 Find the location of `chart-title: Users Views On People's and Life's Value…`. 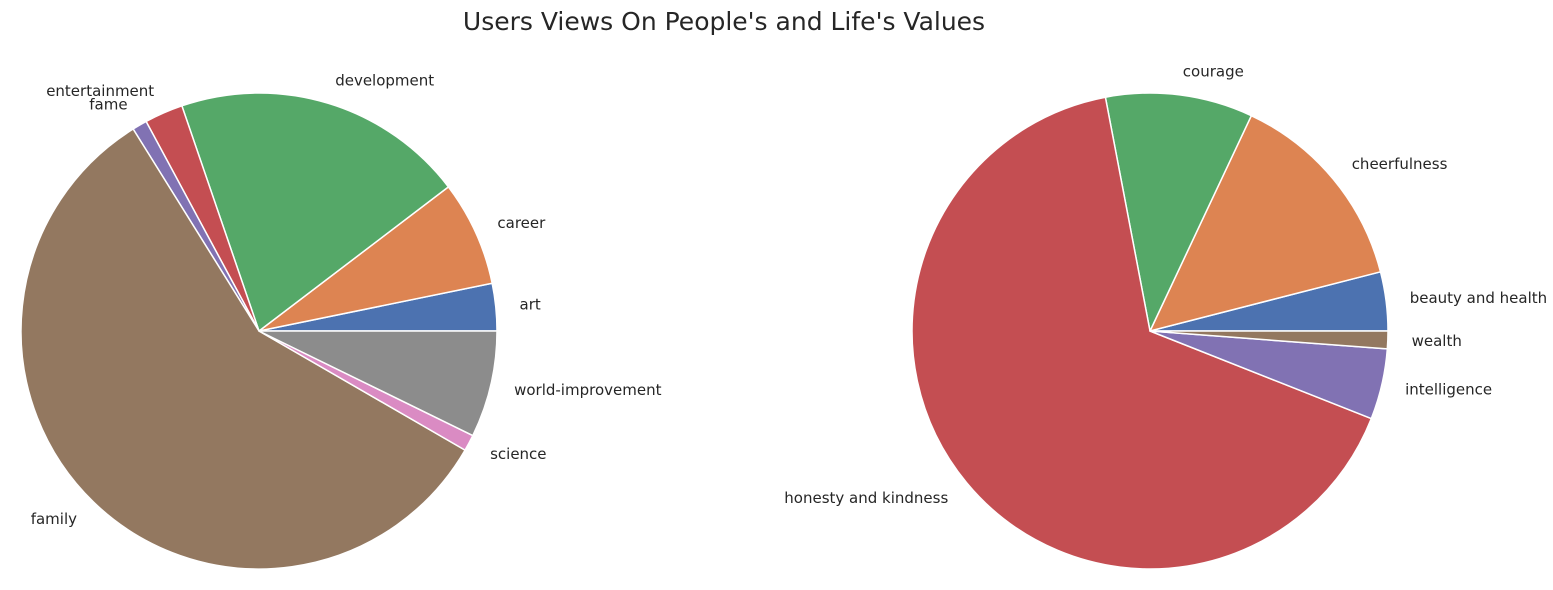

chart-title: Users Views On People's and Life's Value… is located at coordinates (724, 21).